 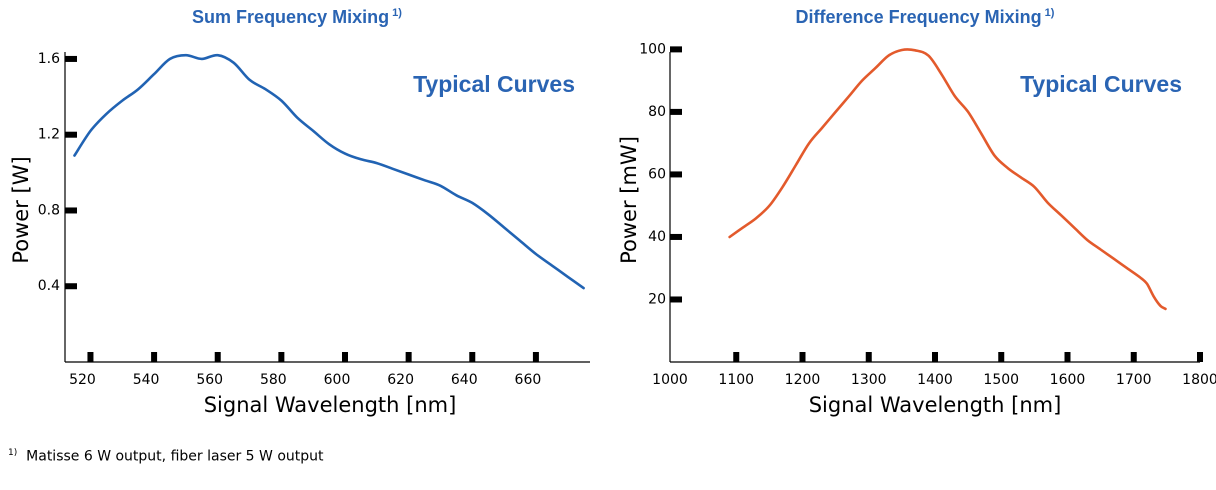 What do you see at coordinates (209, 380) in the screenshot?
I see `x-tick-label: 560` at bounding box center [209, 380].